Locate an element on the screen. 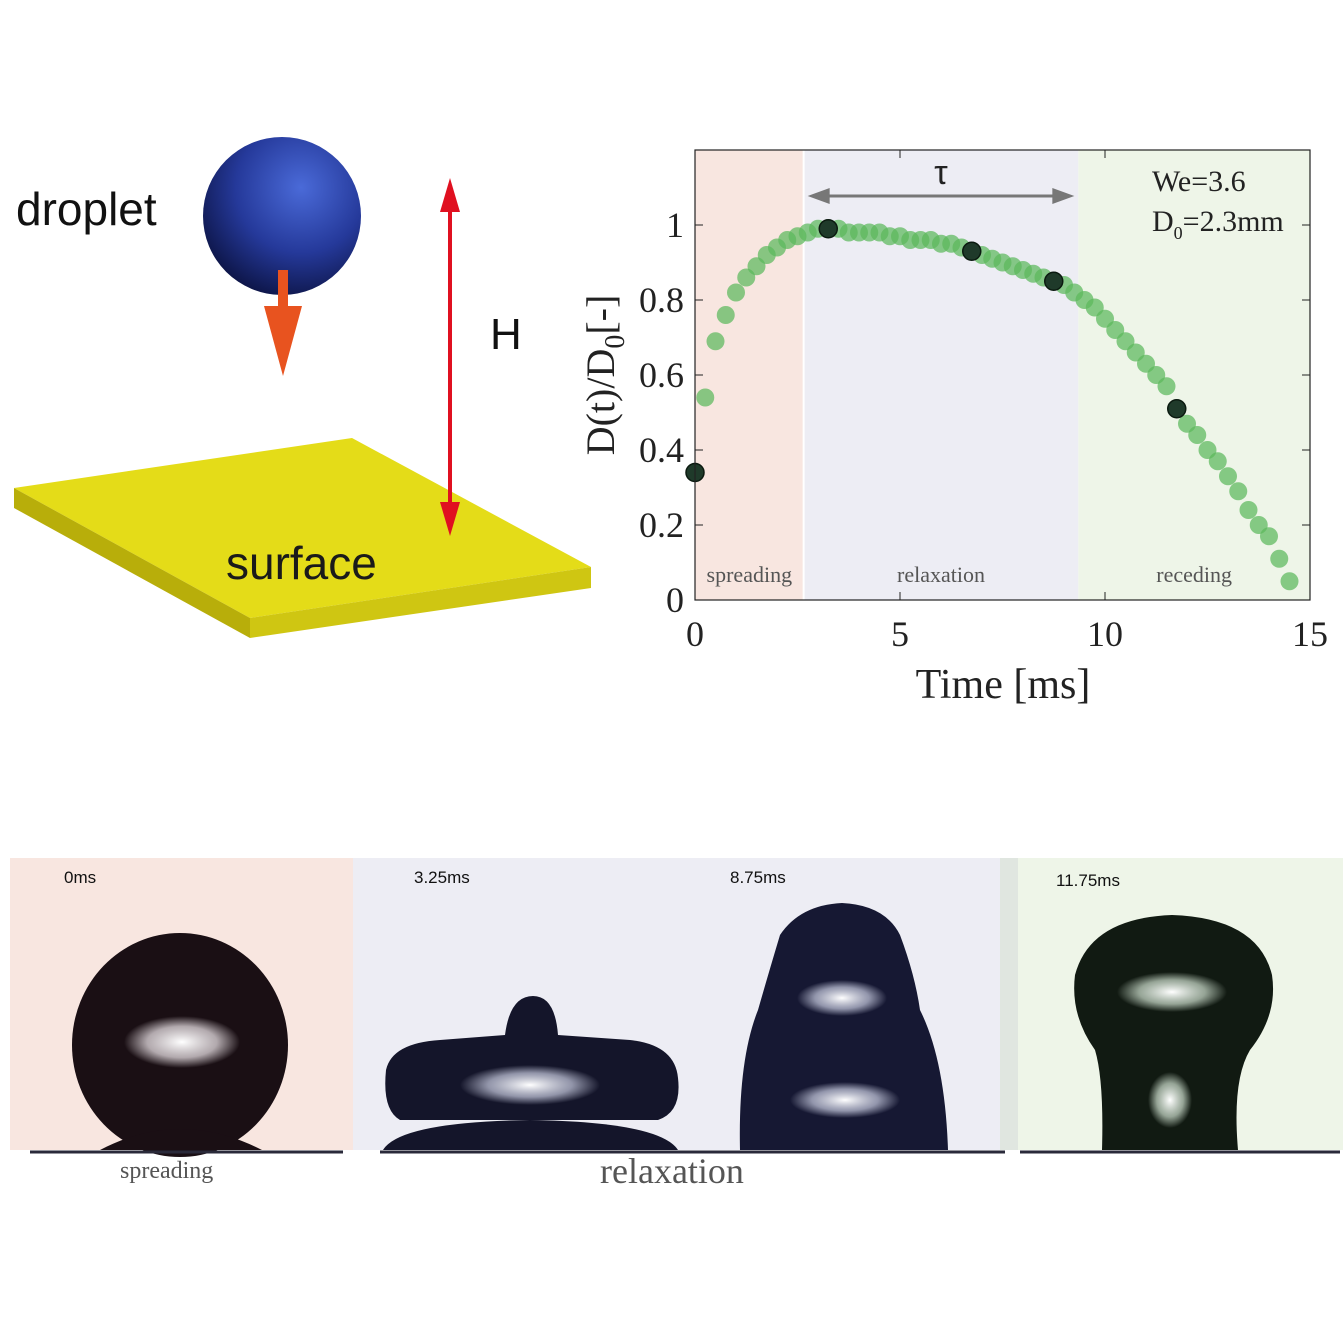 Image resolution: width=1343 pixels, height=1342 pixels. x-tick-label: 0 is located at coordinates (695, 634).